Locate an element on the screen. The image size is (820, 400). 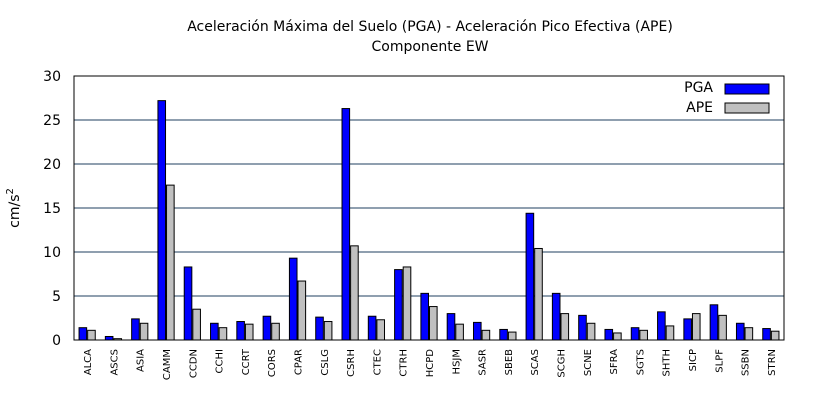
x-tick-label: HCPD is located at coordinates (430, 363).